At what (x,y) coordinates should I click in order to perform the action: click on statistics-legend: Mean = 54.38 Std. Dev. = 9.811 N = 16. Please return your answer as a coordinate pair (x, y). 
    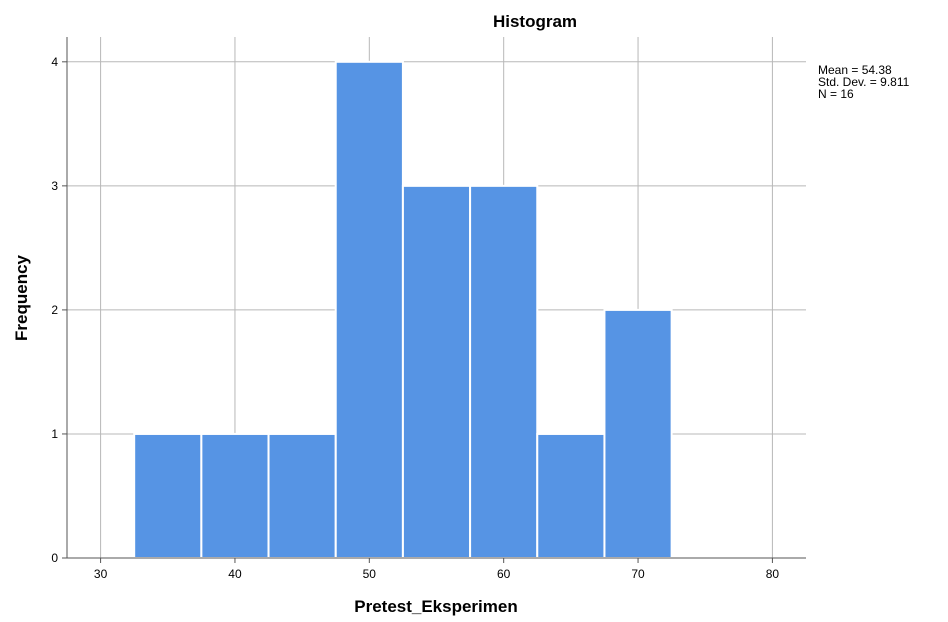
    Looking at the image, I should click on (864, 82).